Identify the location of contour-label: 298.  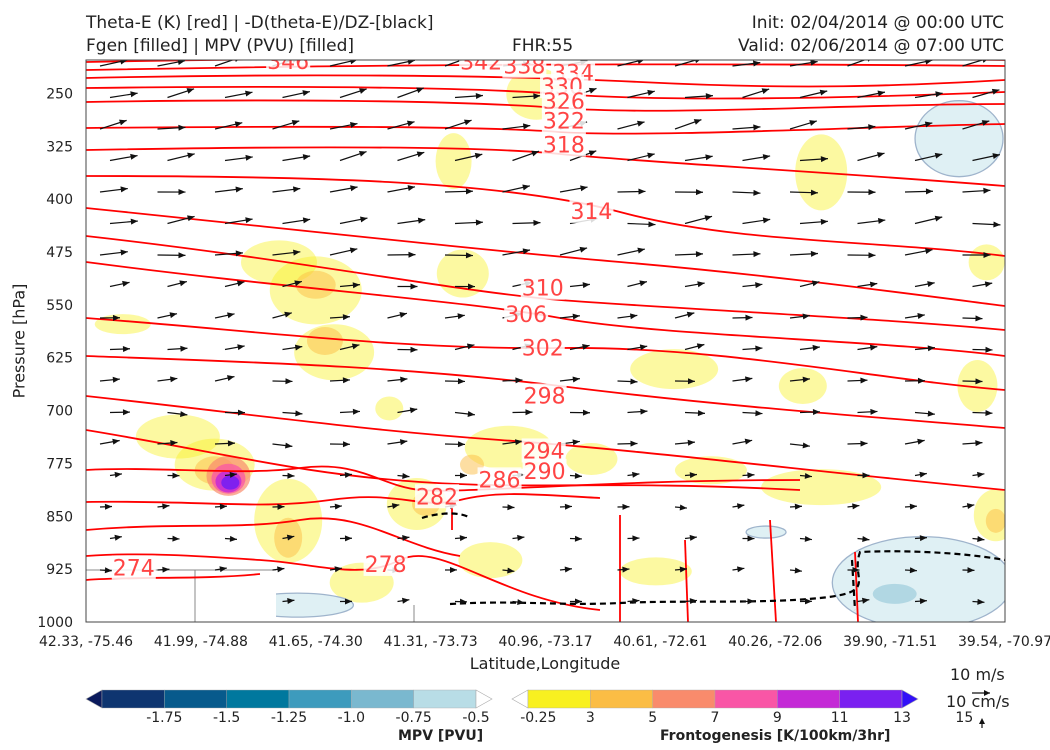
(545, 396).